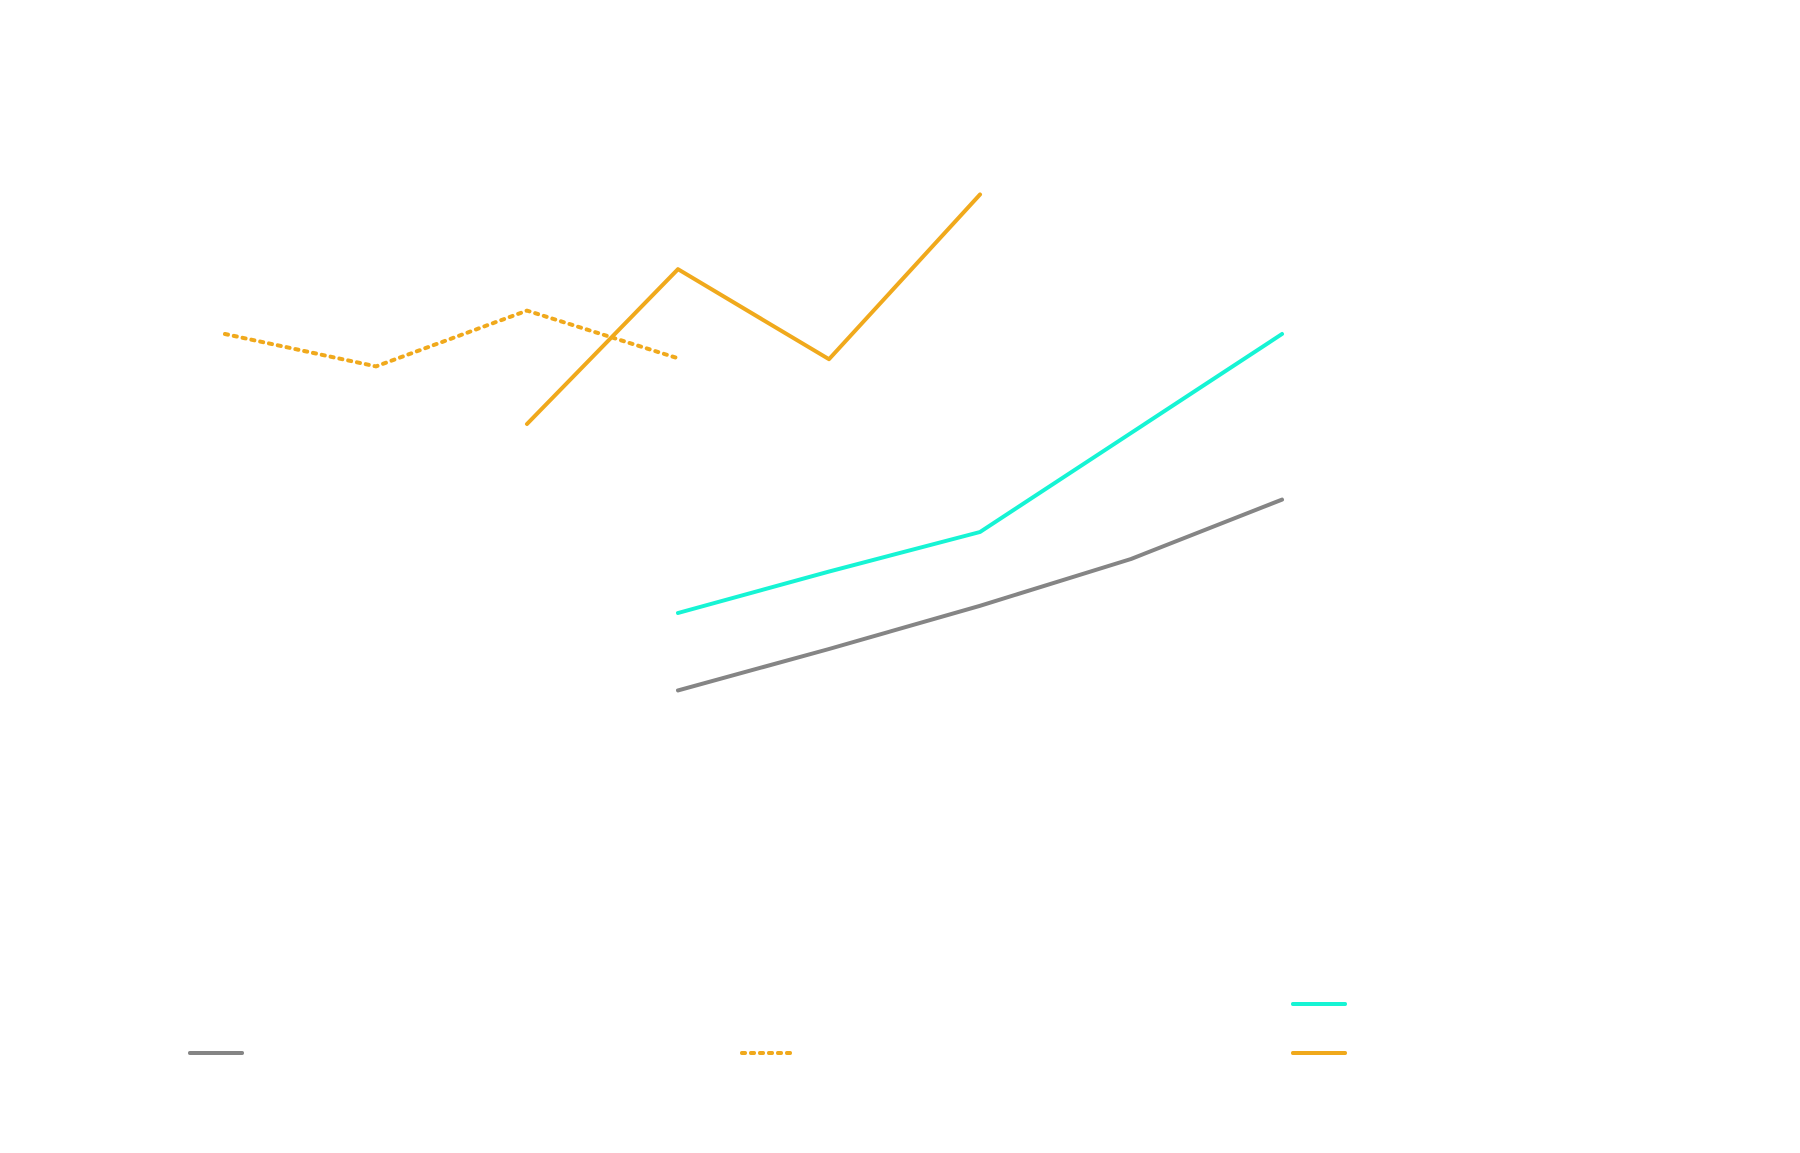  I want to click on series-line-orange-dotted, so click(451, 338).